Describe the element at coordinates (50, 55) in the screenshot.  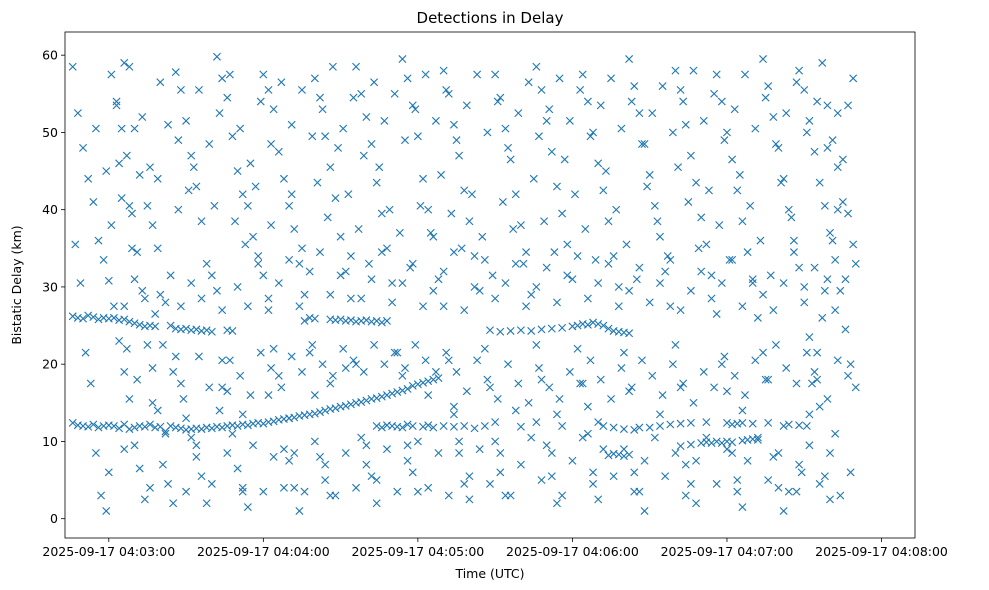
I see `y-tick-label: 60` at that location.